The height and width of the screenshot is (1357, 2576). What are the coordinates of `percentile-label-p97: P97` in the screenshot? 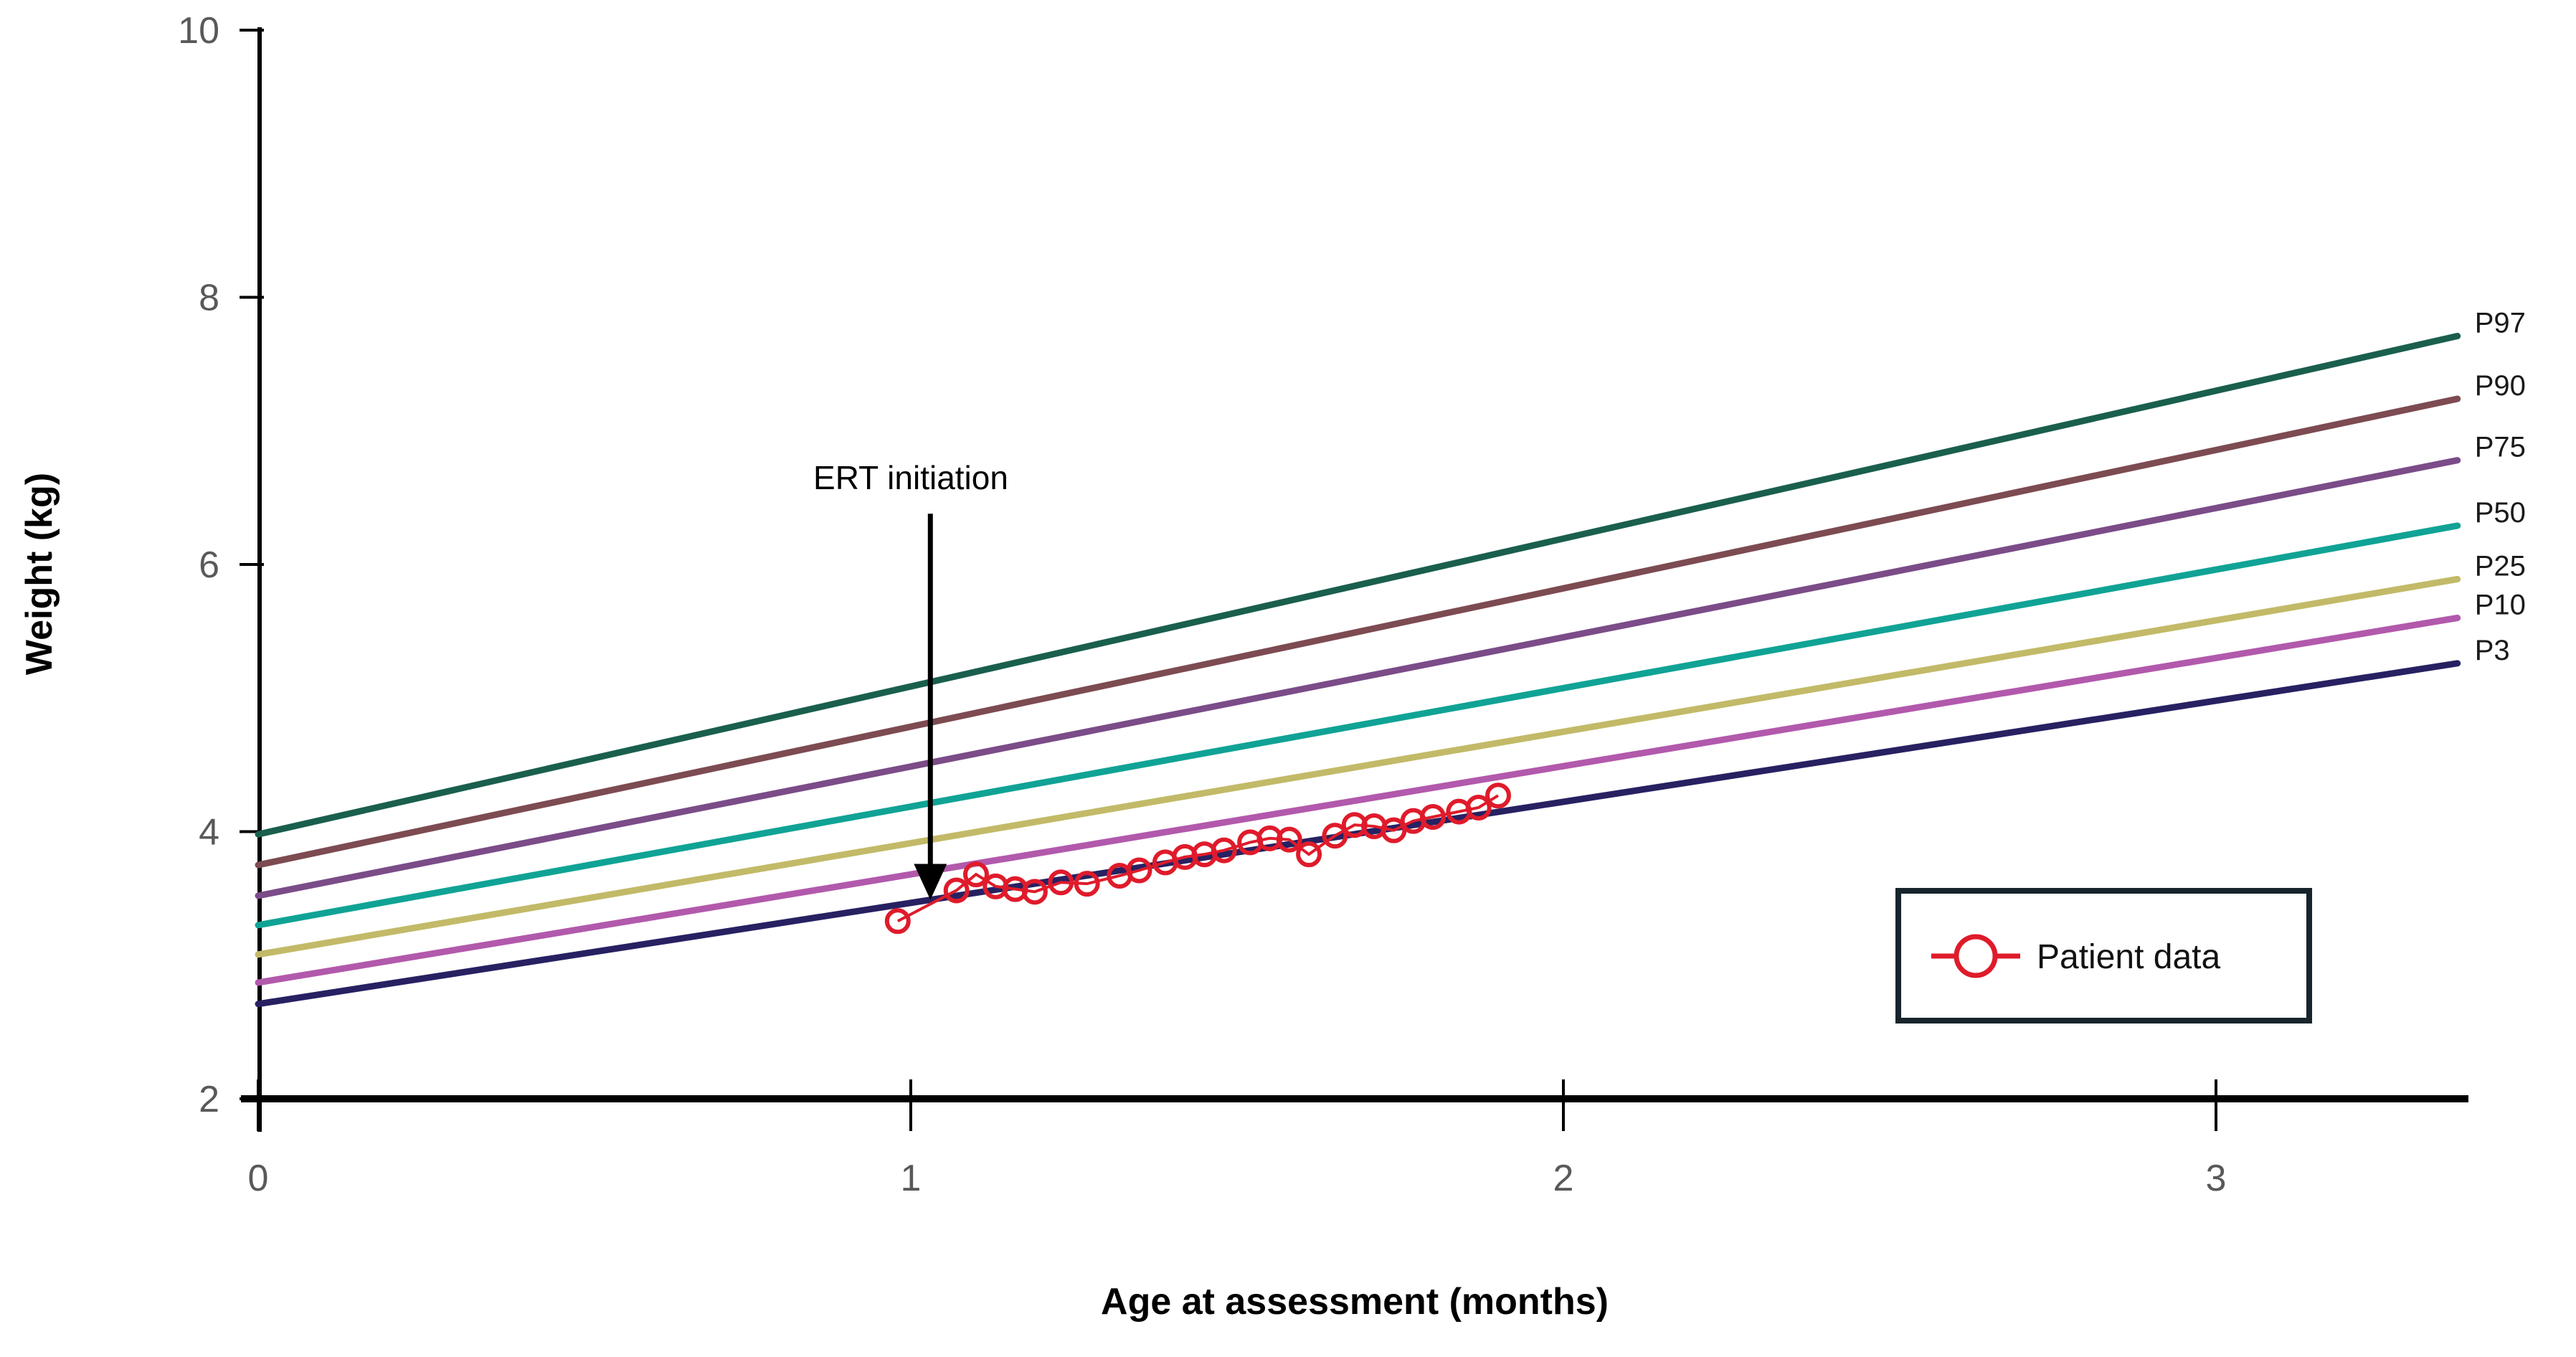 It's located at (2500, 323).